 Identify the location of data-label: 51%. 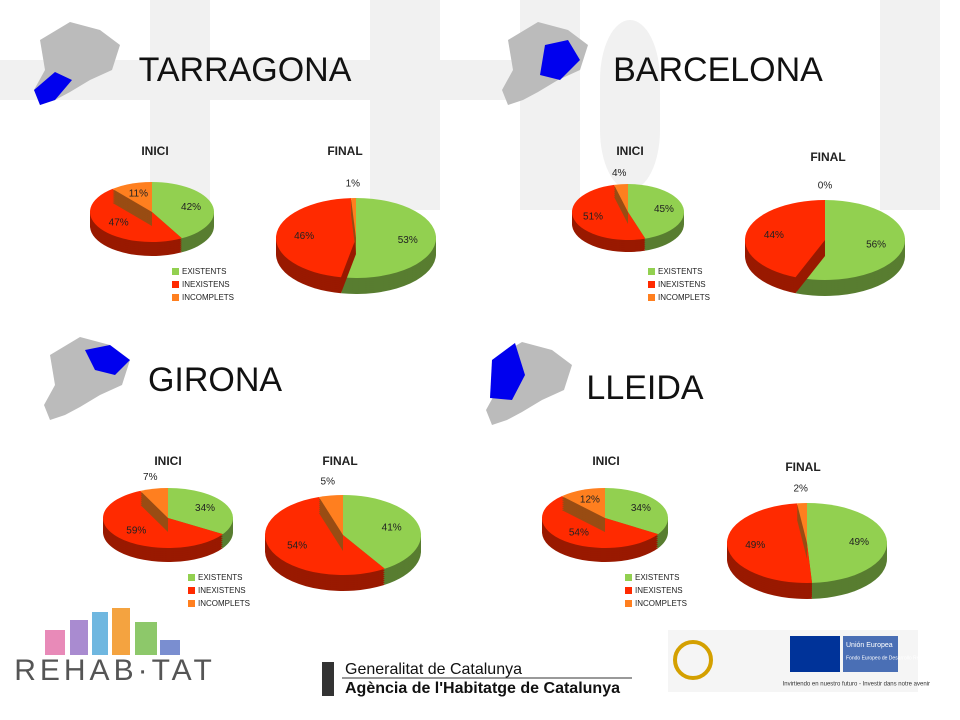
(593, 217).